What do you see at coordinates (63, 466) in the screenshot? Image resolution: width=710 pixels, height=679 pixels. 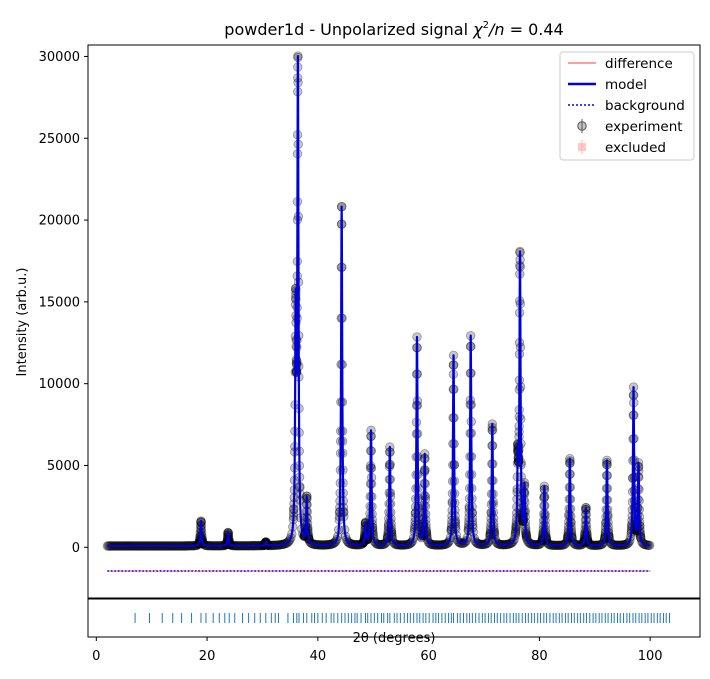 I see `y-tick-label: 5000` at bounding box center [63, 466].